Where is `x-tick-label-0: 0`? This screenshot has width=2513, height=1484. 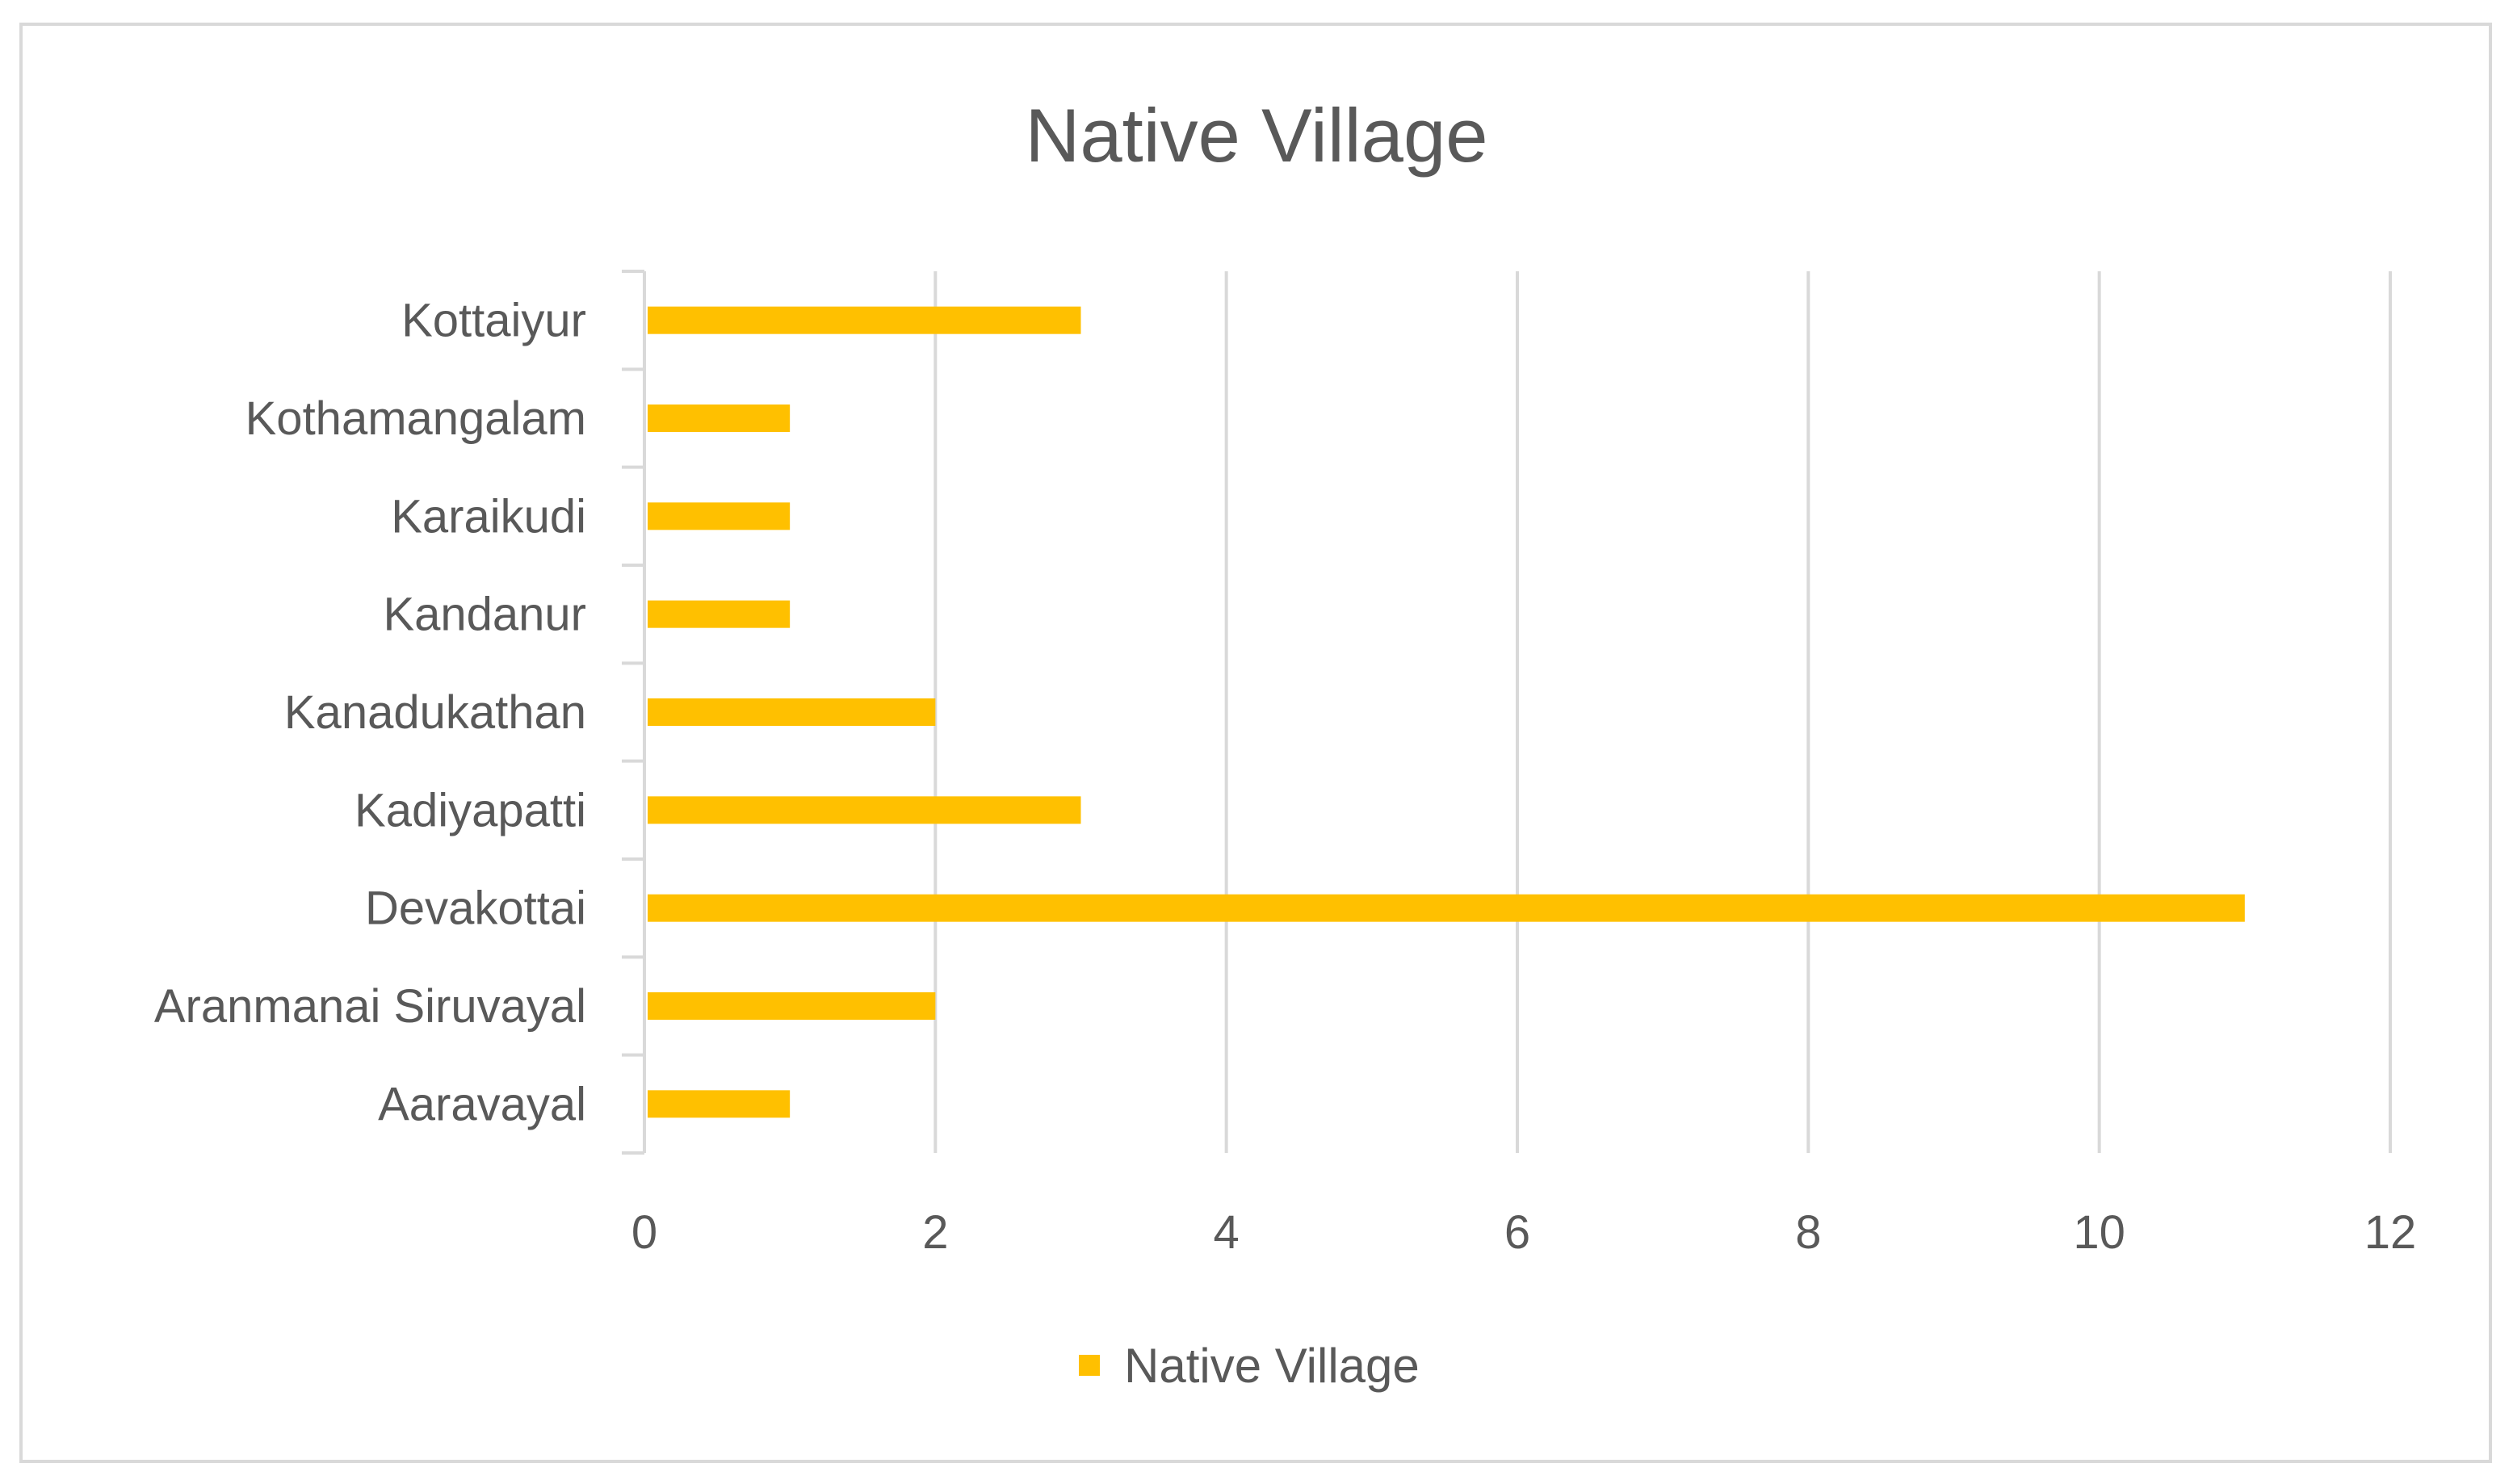
x-tick-label-0: 0 is located at coordinates (644, 1232).